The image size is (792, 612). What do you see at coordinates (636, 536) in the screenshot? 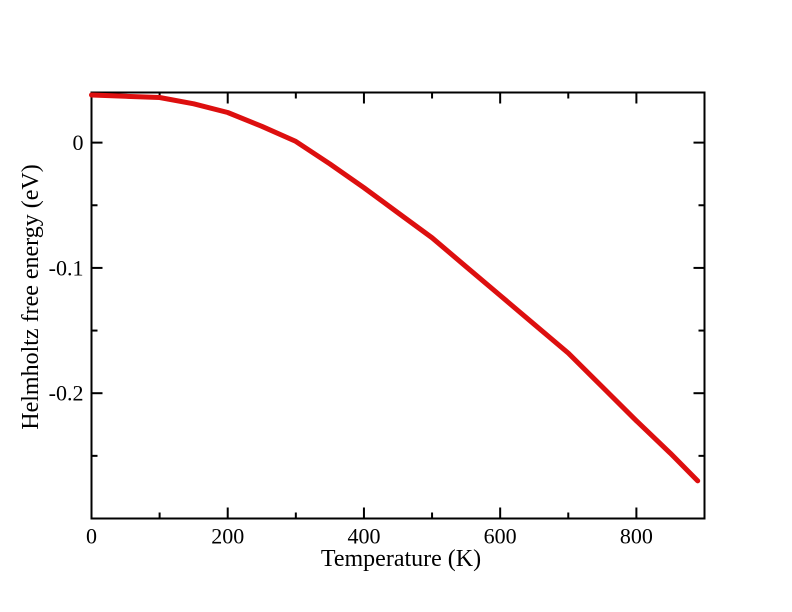
I see `x-tick-label: 800` at bounding box center [636, 536].